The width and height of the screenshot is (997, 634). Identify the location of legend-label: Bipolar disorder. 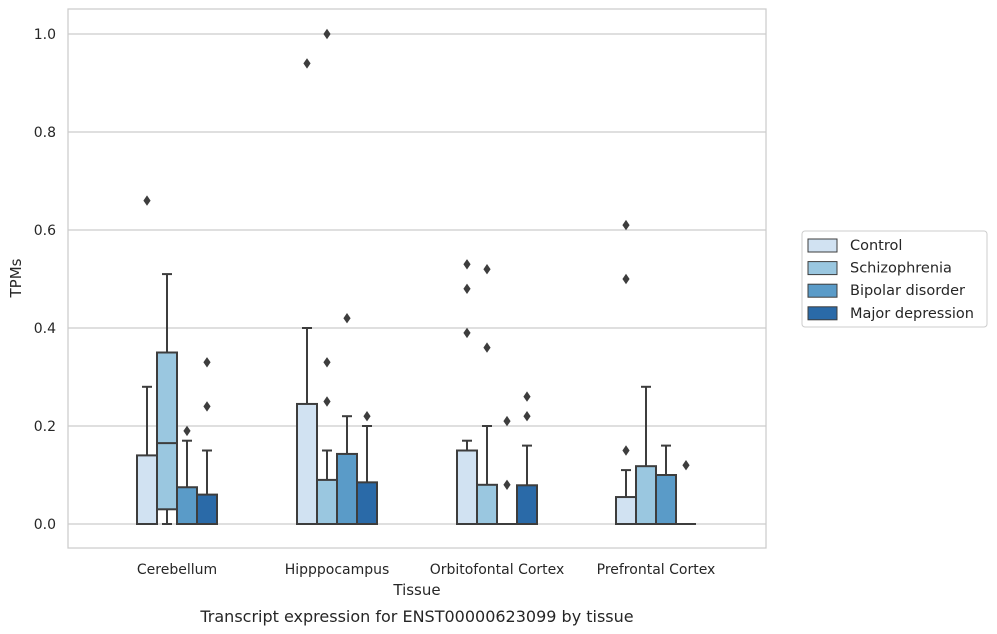
(907, 291).